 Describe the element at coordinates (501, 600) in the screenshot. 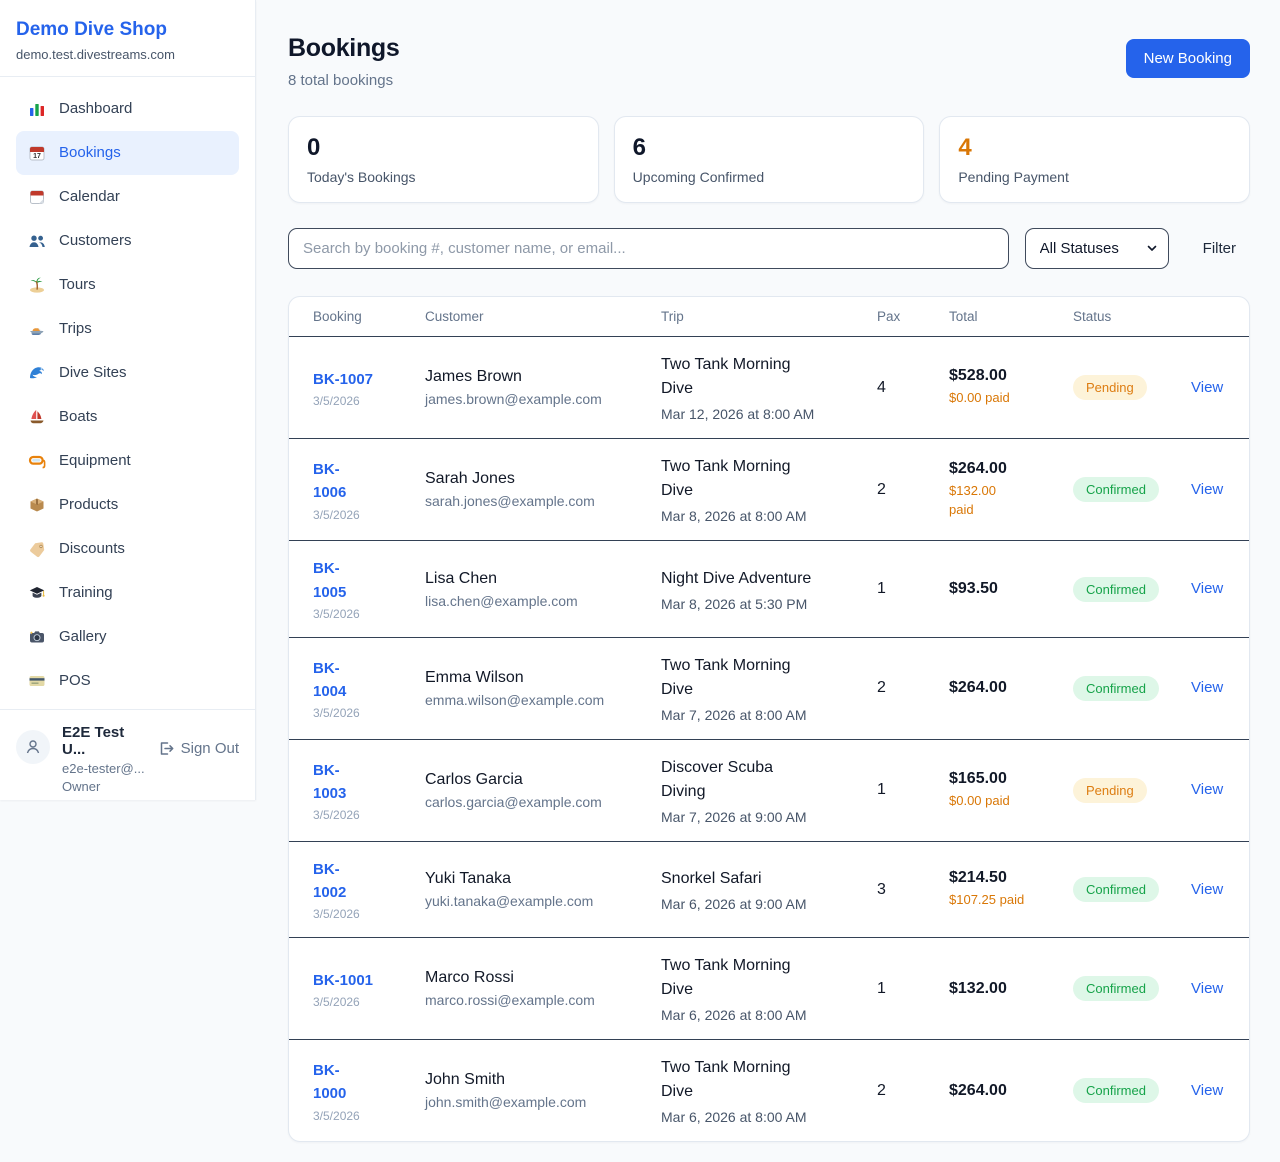

I see `customer-email: lisa.chen@example.com` at that location.